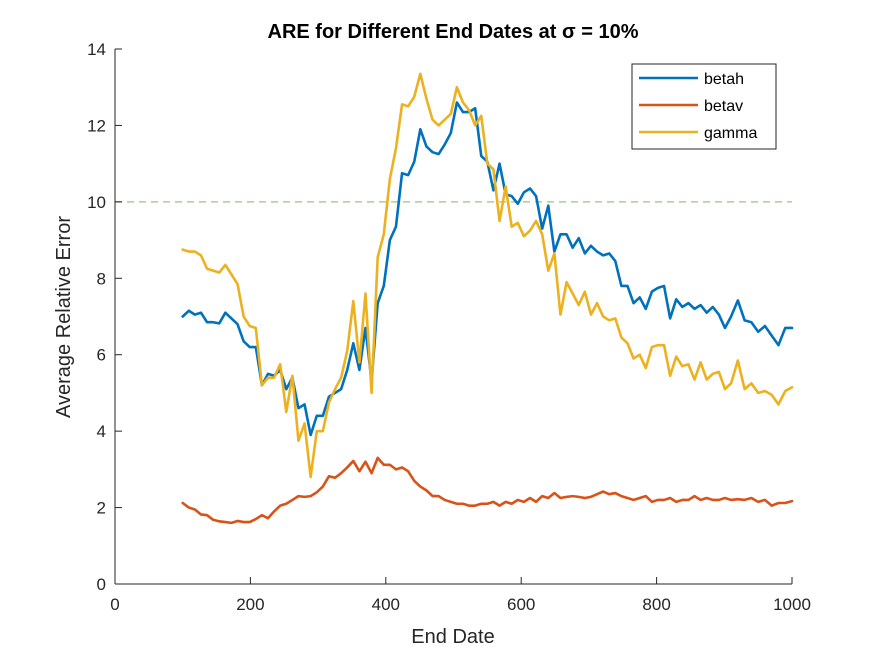 The width and height of the screenshot is (875, 656). What do you see at coordinates (792, 604) in the screenshot?
I see `x-tick-label: 1000` at bounding box center [792, 604].